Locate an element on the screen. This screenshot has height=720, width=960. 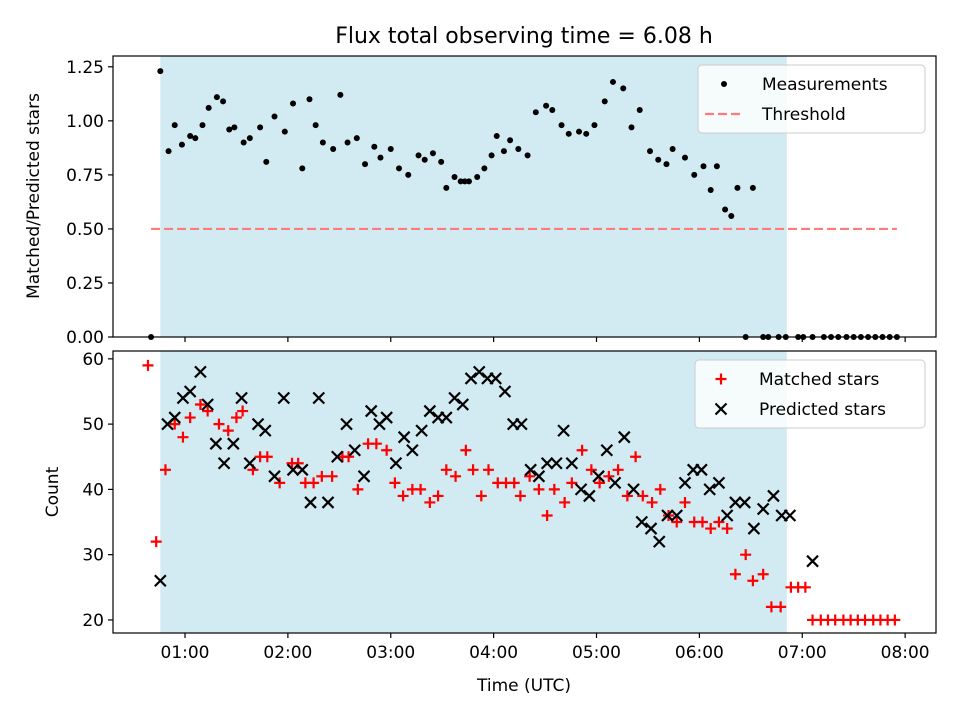
x-tick-label: 04:00 is located at coordinates (493, 653).